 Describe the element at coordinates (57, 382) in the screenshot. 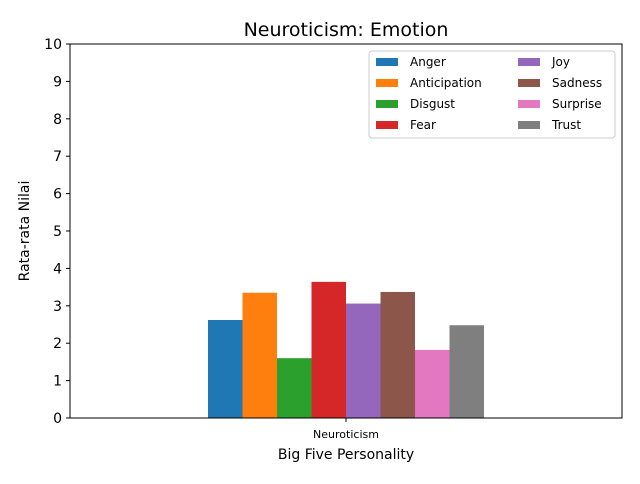

I see `y-tick-label: 1` at that location.